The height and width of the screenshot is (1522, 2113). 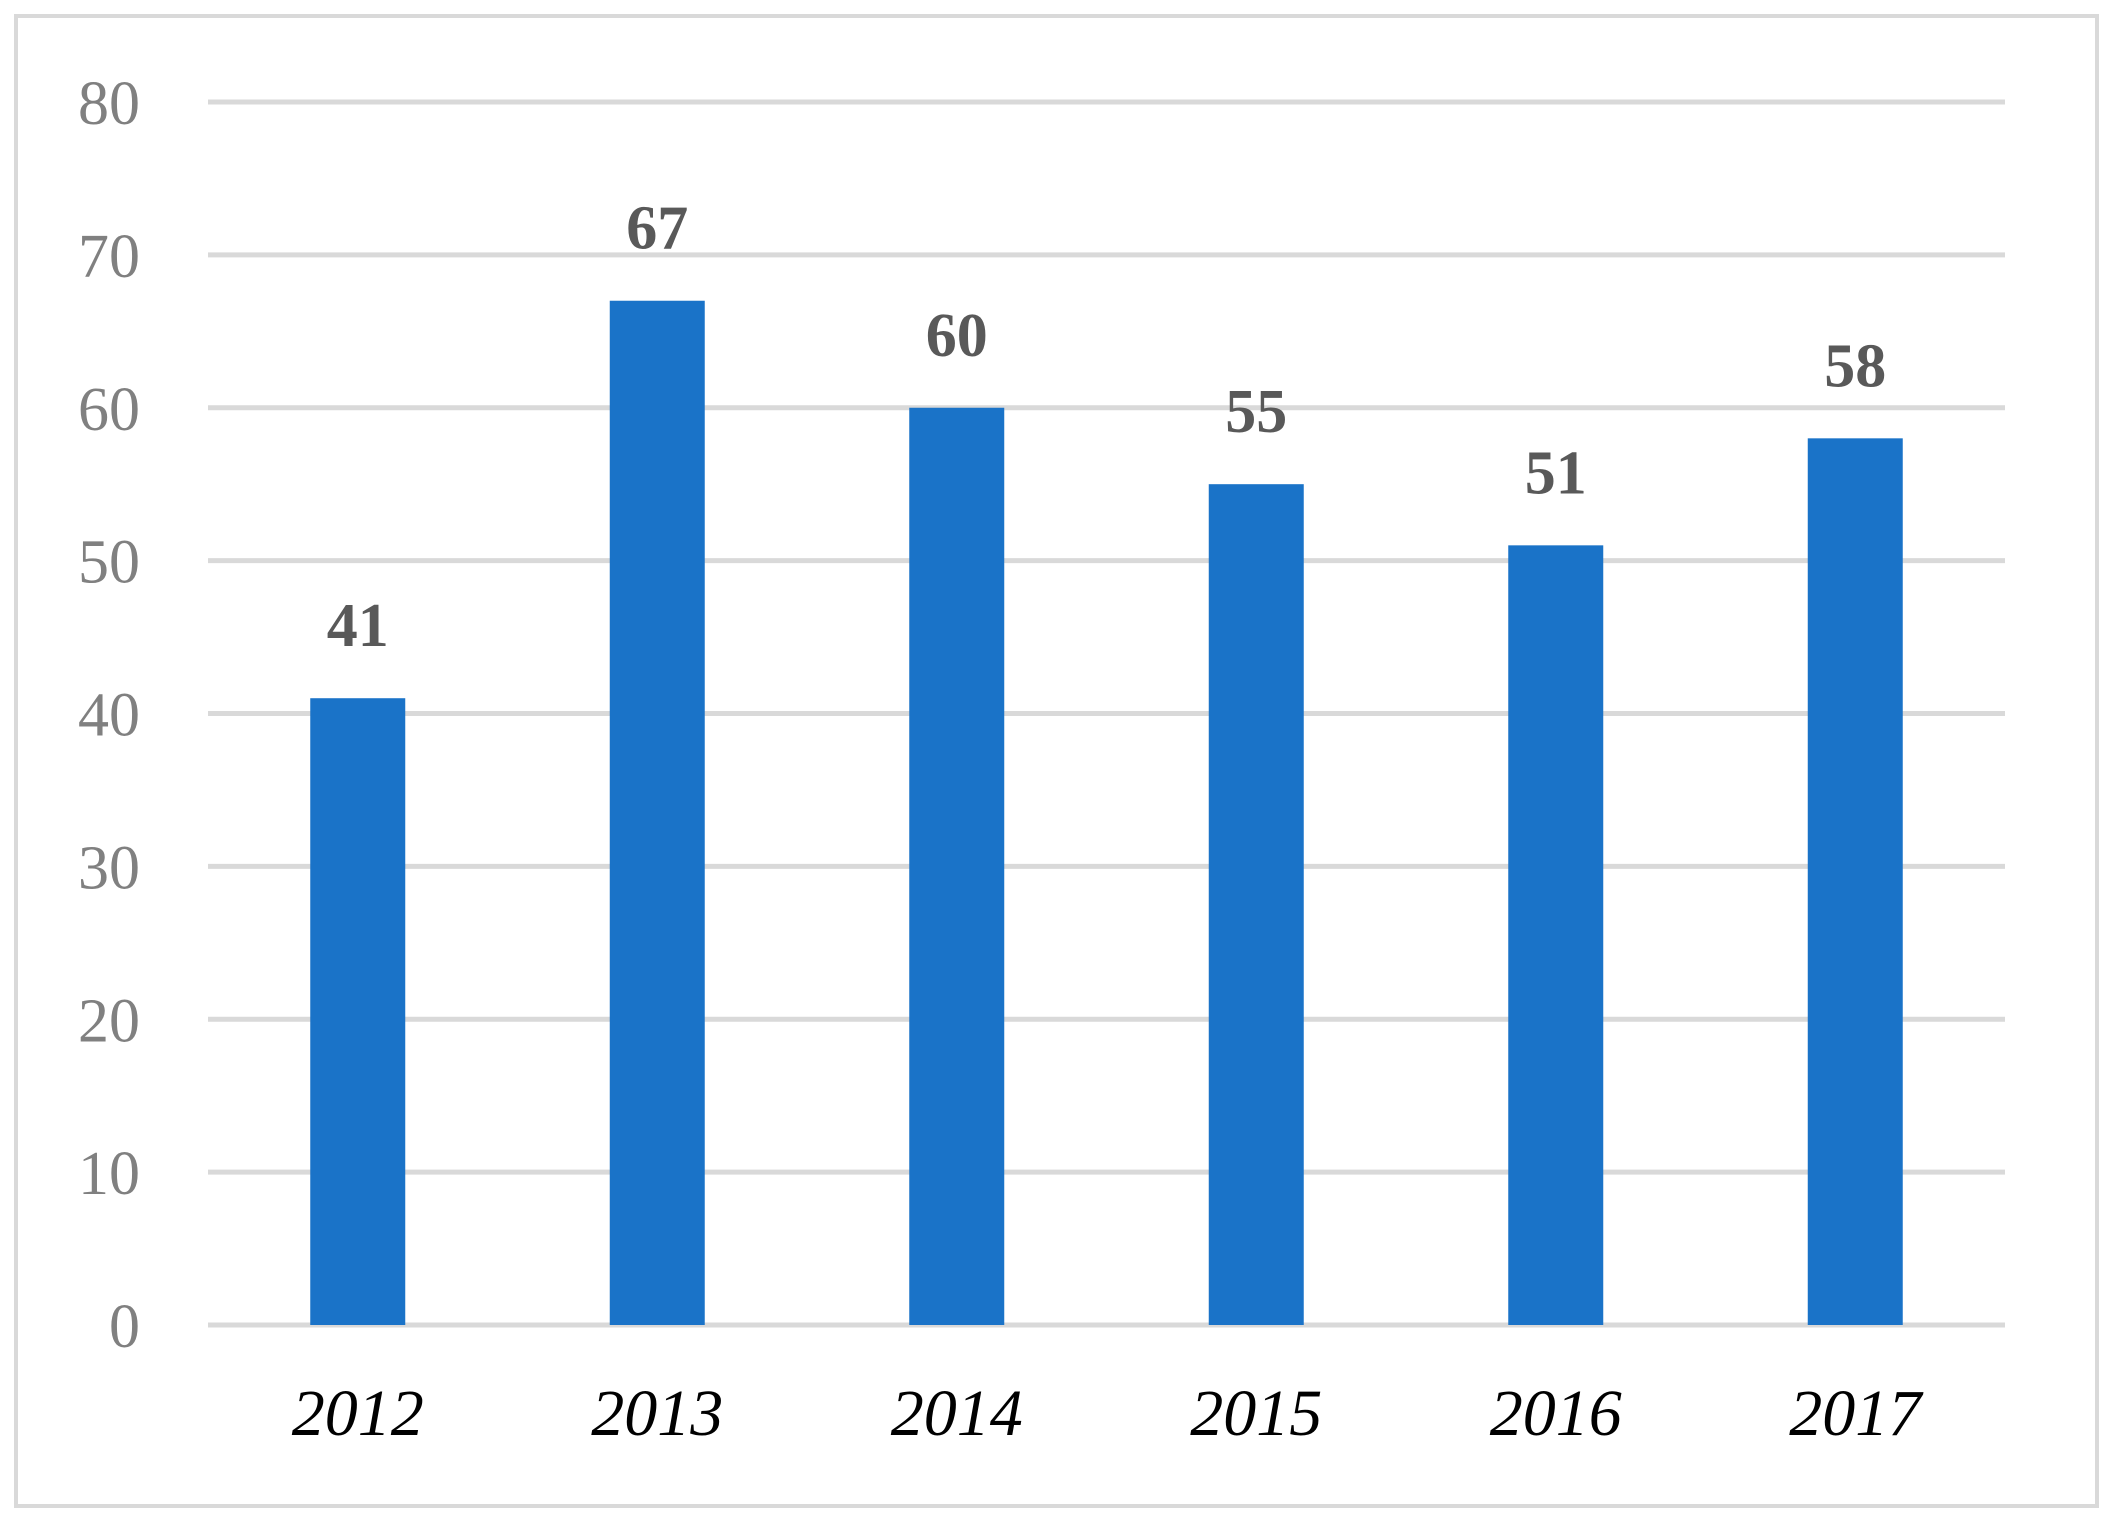 What do you see at coordinates (109, 1021) in the screenshot?
I see `y-tick-label: 20` at bounding box center [109, 1021].